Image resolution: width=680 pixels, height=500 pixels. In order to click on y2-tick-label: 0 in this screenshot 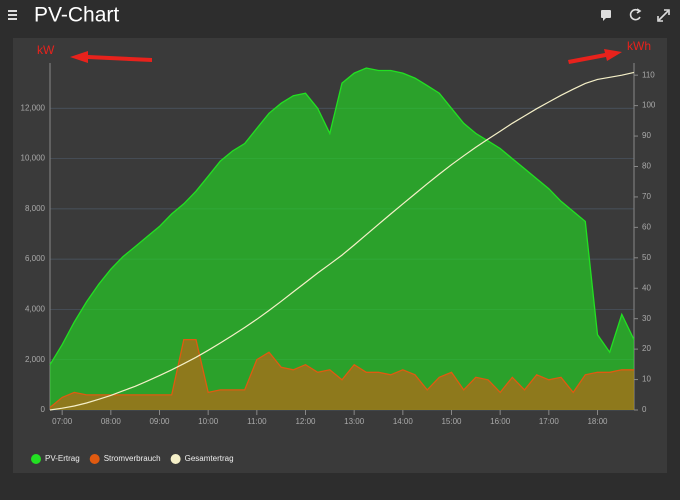, I will do `click(644, 409)`.